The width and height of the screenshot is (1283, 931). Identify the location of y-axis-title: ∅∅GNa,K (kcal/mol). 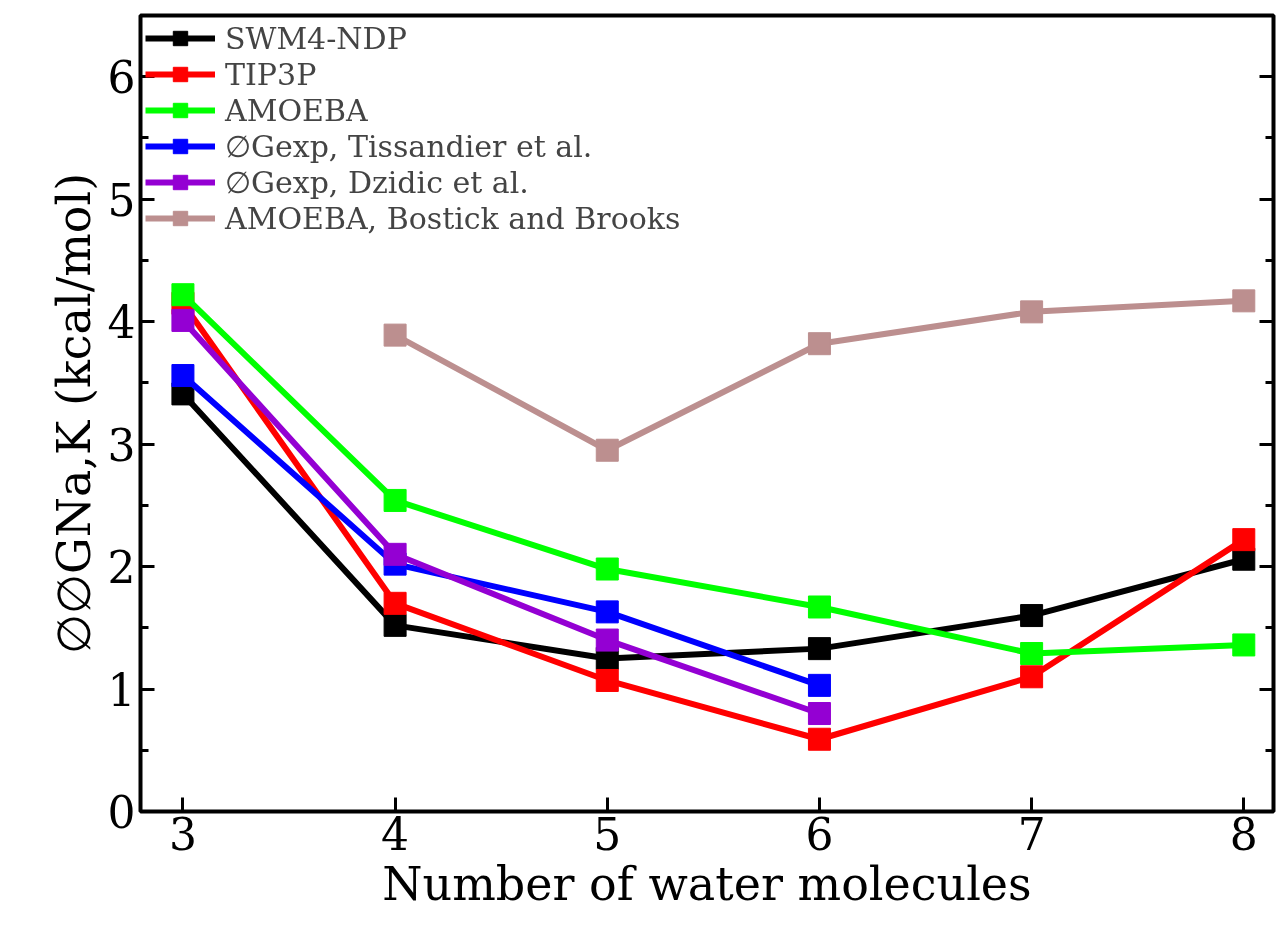
(73, 413).